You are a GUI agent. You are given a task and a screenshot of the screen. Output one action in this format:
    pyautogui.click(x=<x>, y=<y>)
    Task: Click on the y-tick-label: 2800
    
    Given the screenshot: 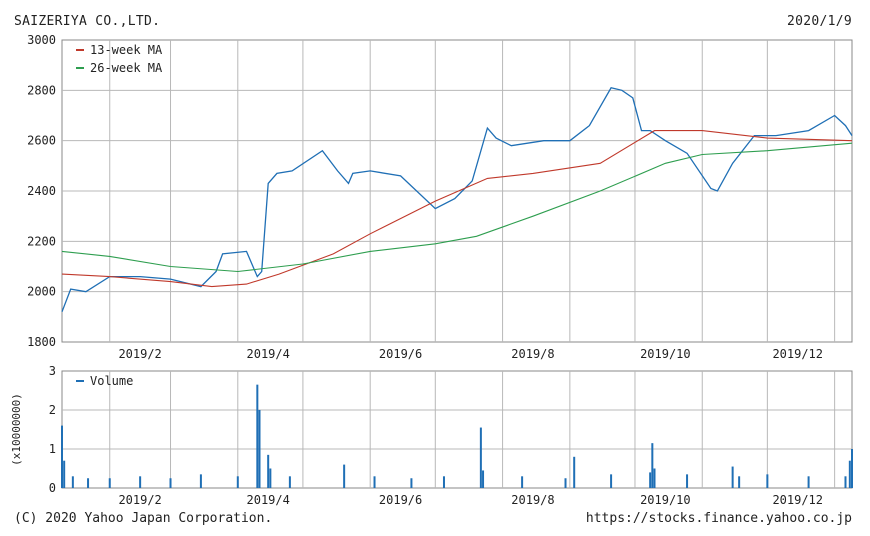 What is the action you would take?
    pyautogui.click(x=41, y=90)
    